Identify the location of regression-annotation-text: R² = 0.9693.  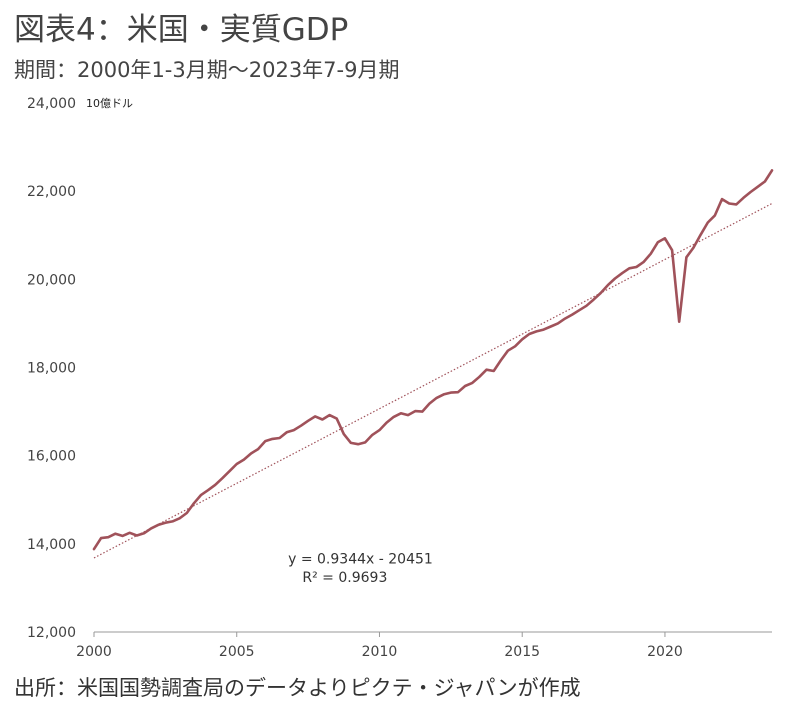
(344, 578).